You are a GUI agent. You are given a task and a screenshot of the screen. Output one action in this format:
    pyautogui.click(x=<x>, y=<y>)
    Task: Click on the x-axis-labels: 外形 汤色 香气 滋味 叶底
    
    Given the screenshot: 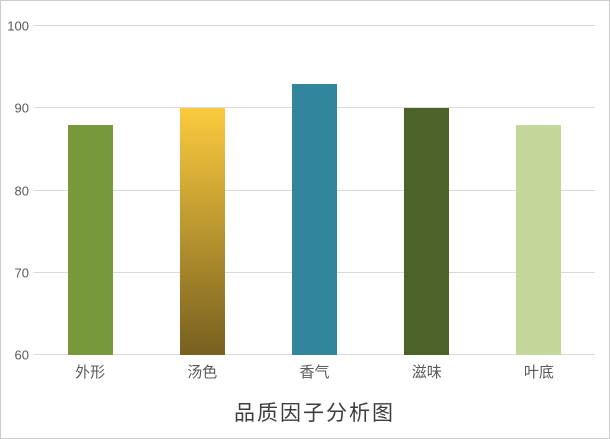 What is the action you would take?
    pyautogui.click(x=314, y=372)
    